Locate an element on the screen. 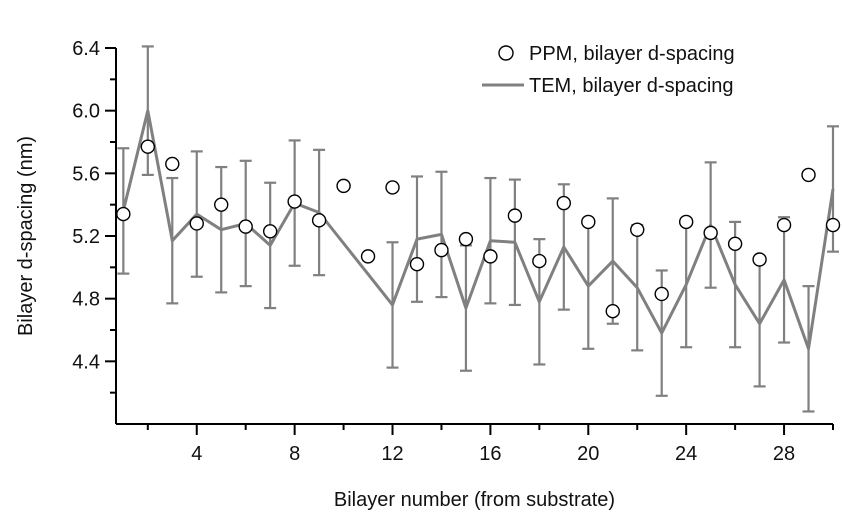  x-tick-label: 20 is located at coordinates (588, 454).